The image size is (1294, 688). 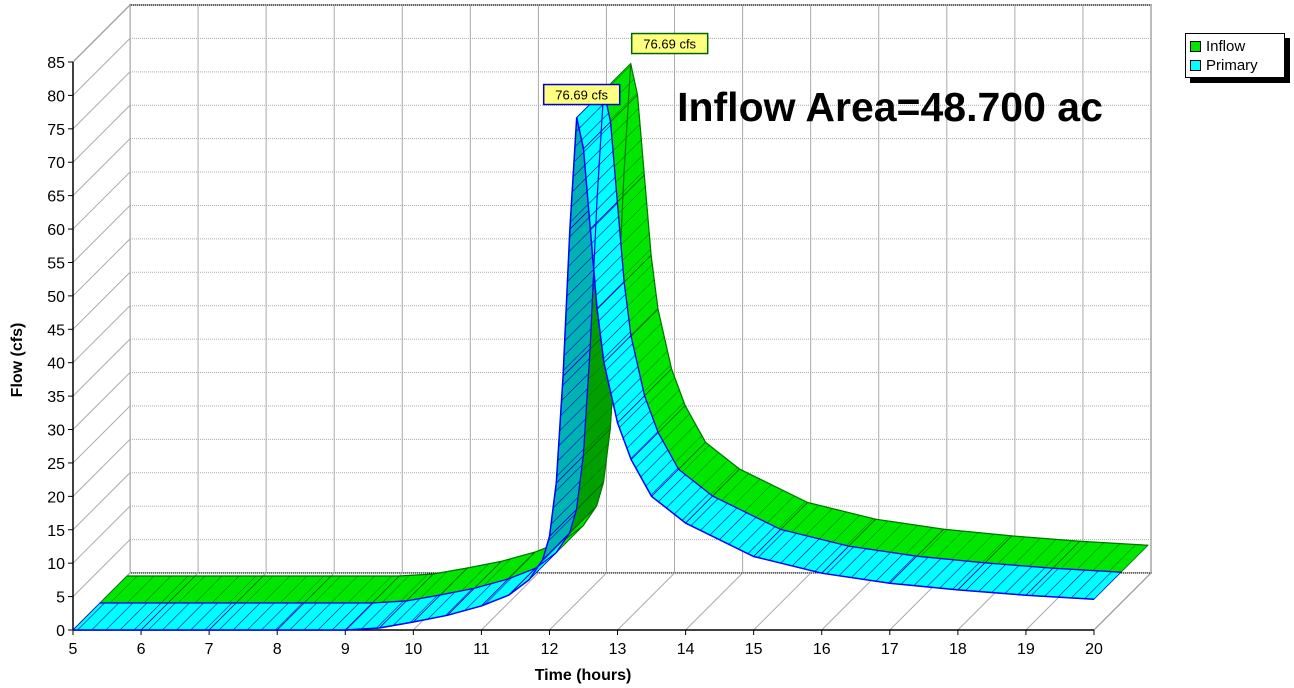 I want to click on peak-label-box-primary, so click(x=581, y=94).